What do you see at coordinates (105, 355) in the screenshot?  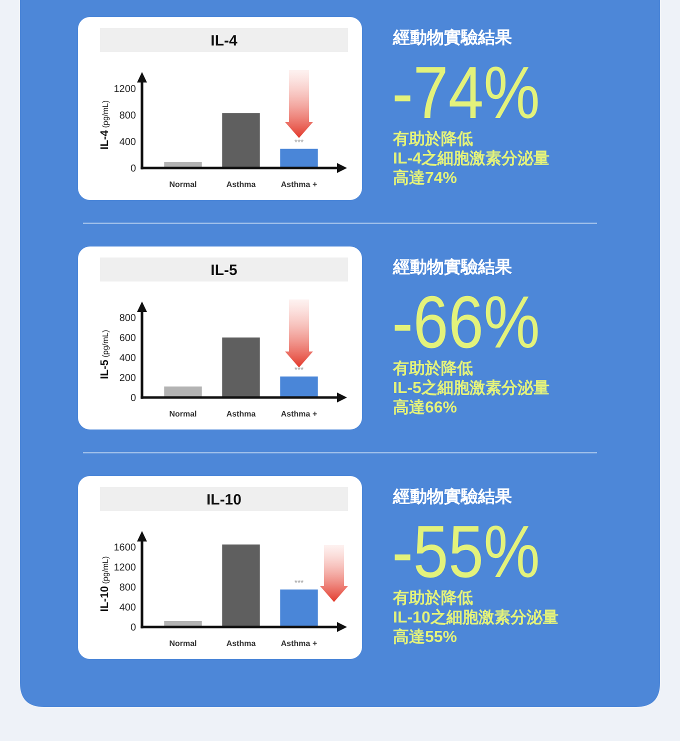 I see `ylabel: IL-5 (pg/mL)` at bounding box center [105, 355].